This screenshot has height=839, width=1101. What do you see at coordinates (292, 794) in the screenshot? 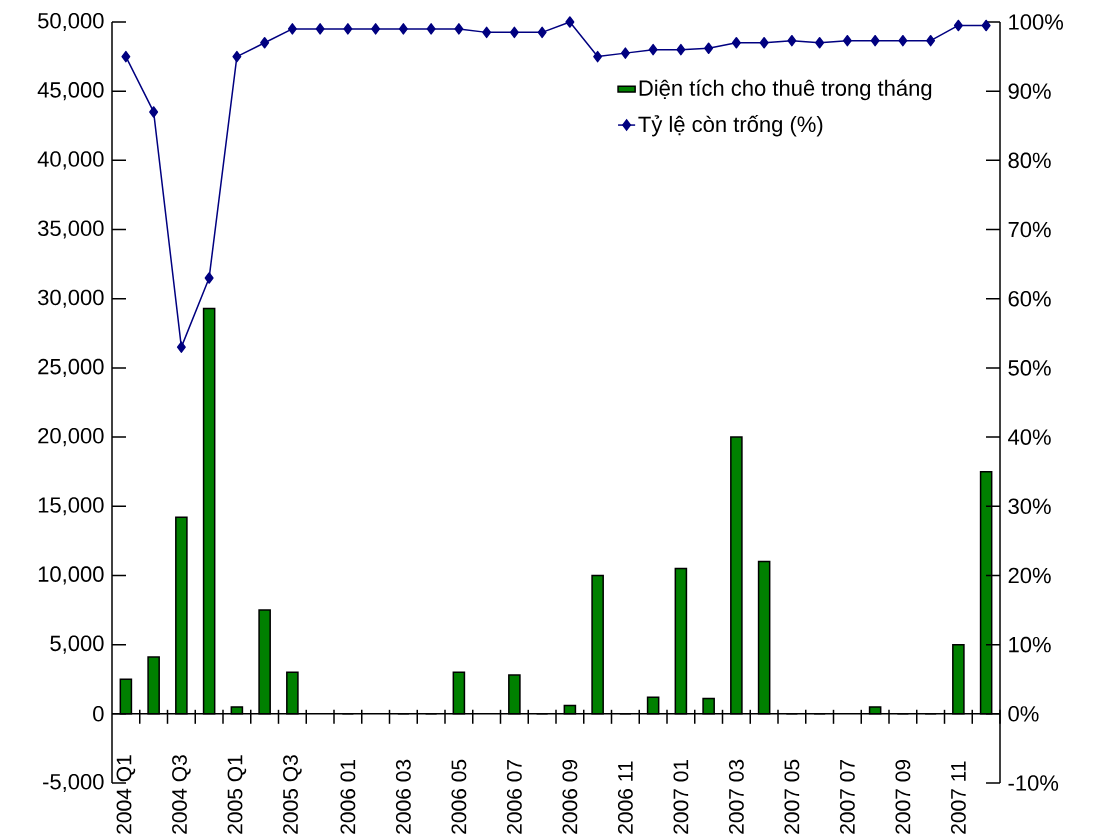
I see `x-tick-label: 2005 Q3` at bounding box center [292, 794].